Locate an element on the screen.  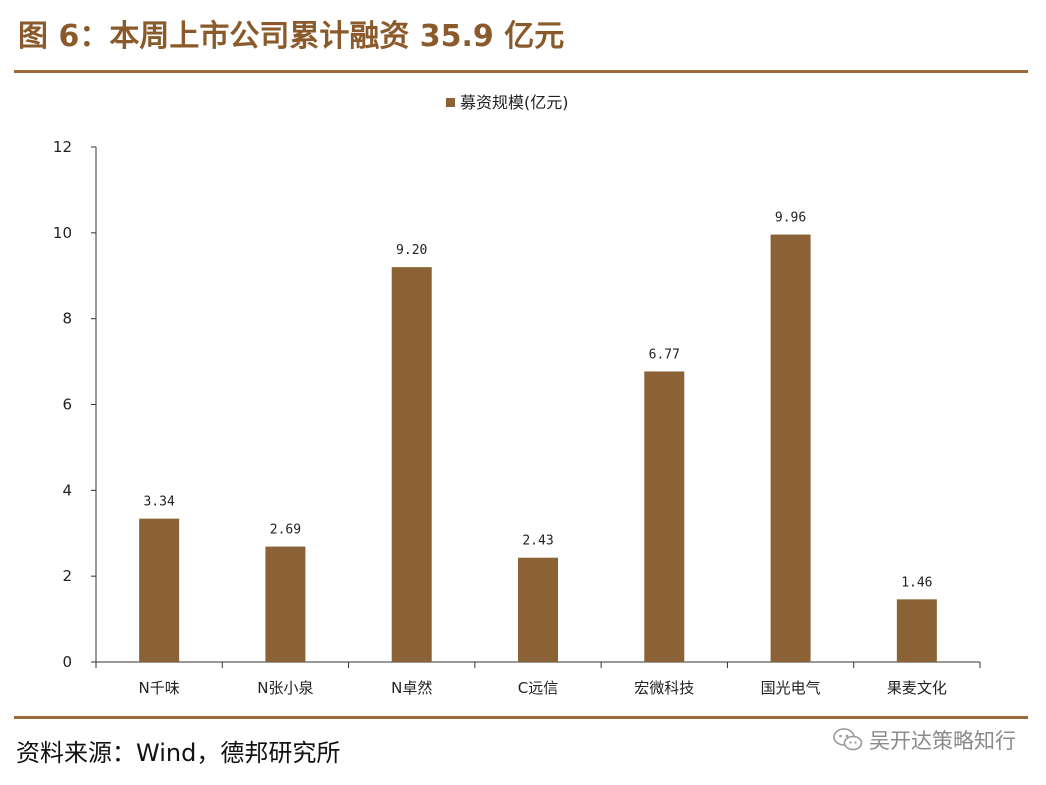
category-label: N卓然 is located at coordinates (411, 688).